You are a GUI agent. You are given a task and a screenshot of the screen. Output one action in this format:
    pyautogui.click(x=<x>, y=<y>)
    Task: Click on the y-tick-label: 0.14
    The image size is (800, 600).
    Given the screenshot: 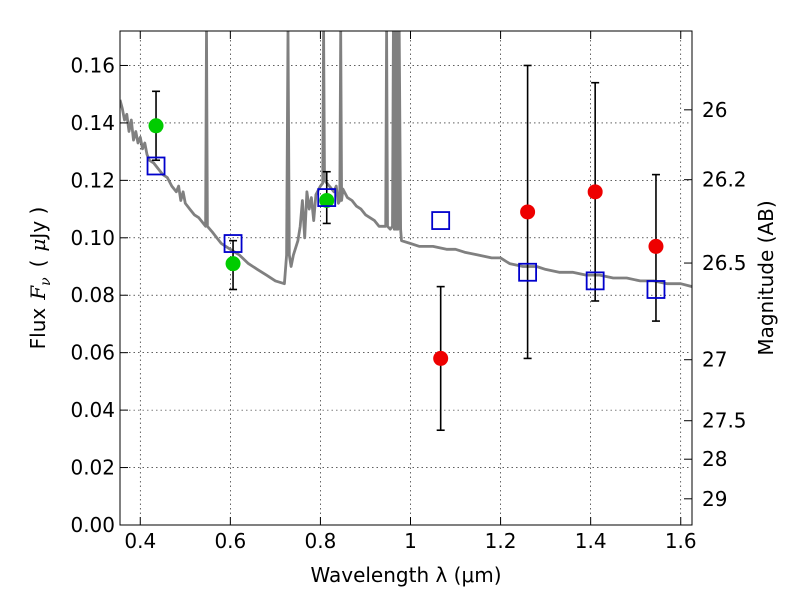 What is the action you would take?
    pyautogui.click(x=92, y=123)
    